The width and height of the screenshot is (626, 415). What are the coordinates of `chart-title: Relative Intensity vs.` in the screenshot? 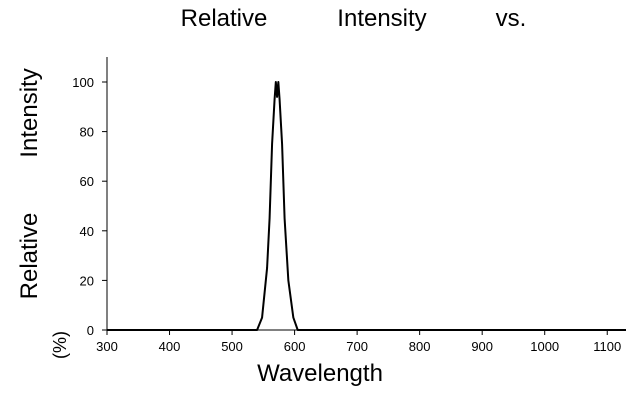 It's located at (354, 18).